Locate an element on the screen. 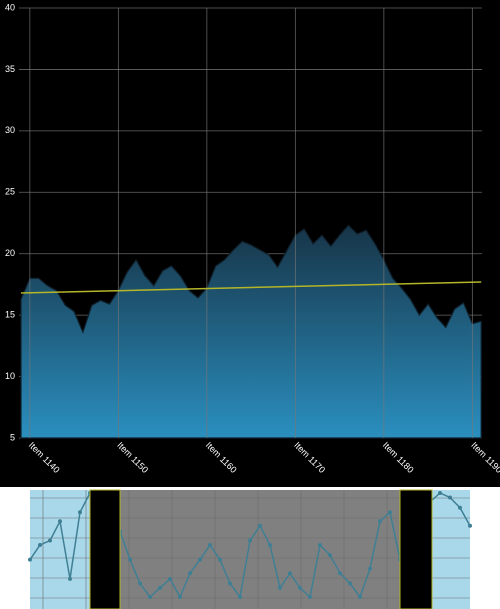  y-tick-label: 40 is located at coordinates (10, 7).